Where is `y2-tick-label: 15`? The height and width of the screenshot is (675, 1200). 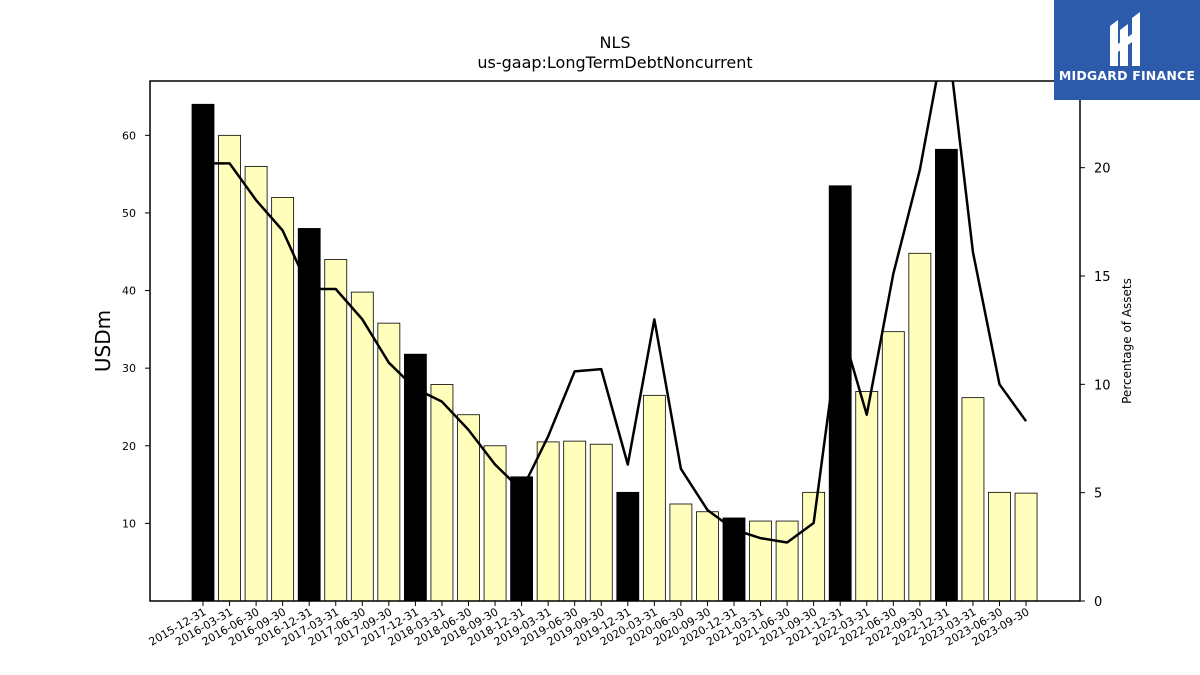 y2-tick-label: 15 is located at coordinates (1102, 277).